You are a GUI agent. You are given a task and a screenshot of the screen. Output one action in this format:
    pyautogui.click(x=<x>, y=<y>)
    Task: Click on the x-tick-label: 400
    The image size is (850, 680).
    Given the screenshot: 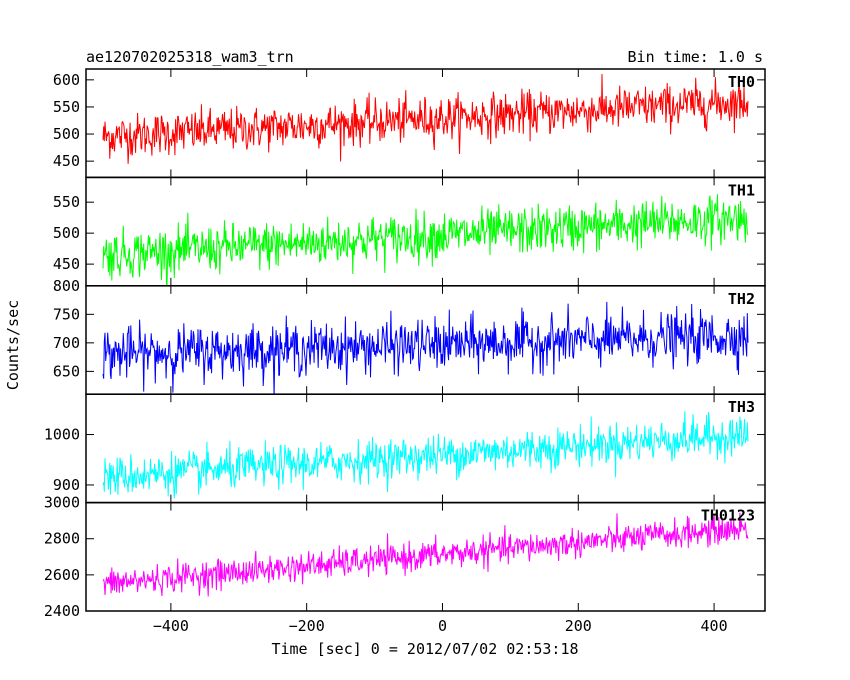 What is the action you would take?
    pyautogui.click(x=714, y=626)
    